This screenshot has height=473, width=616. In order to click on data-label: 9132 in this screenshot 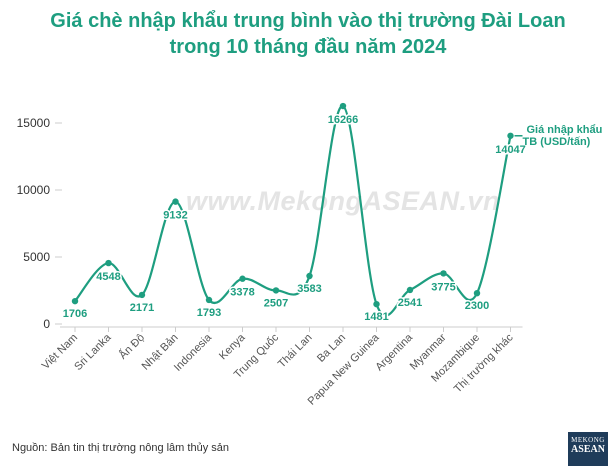, I will do `click(175, 216)`.